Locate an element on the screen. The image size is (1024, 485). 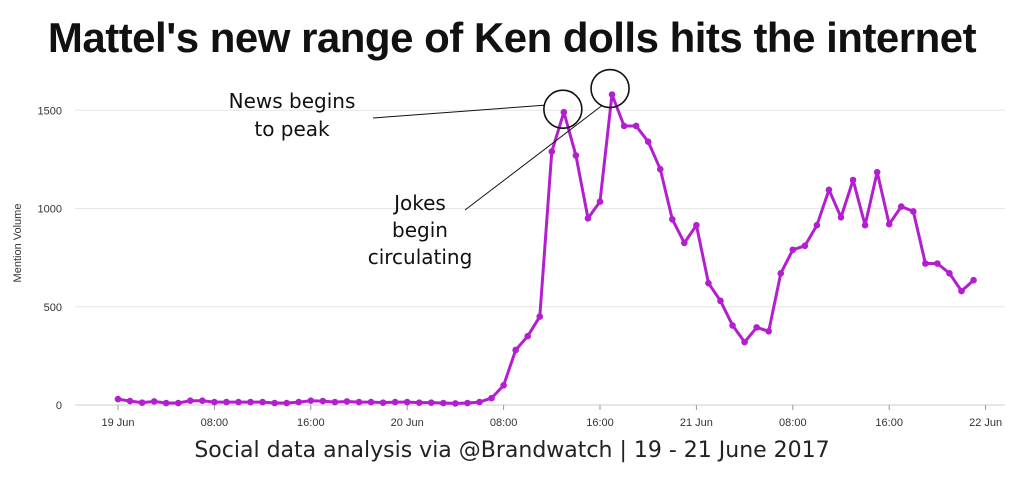
y-tick-label: 0 is located at coordinates (59, 406).